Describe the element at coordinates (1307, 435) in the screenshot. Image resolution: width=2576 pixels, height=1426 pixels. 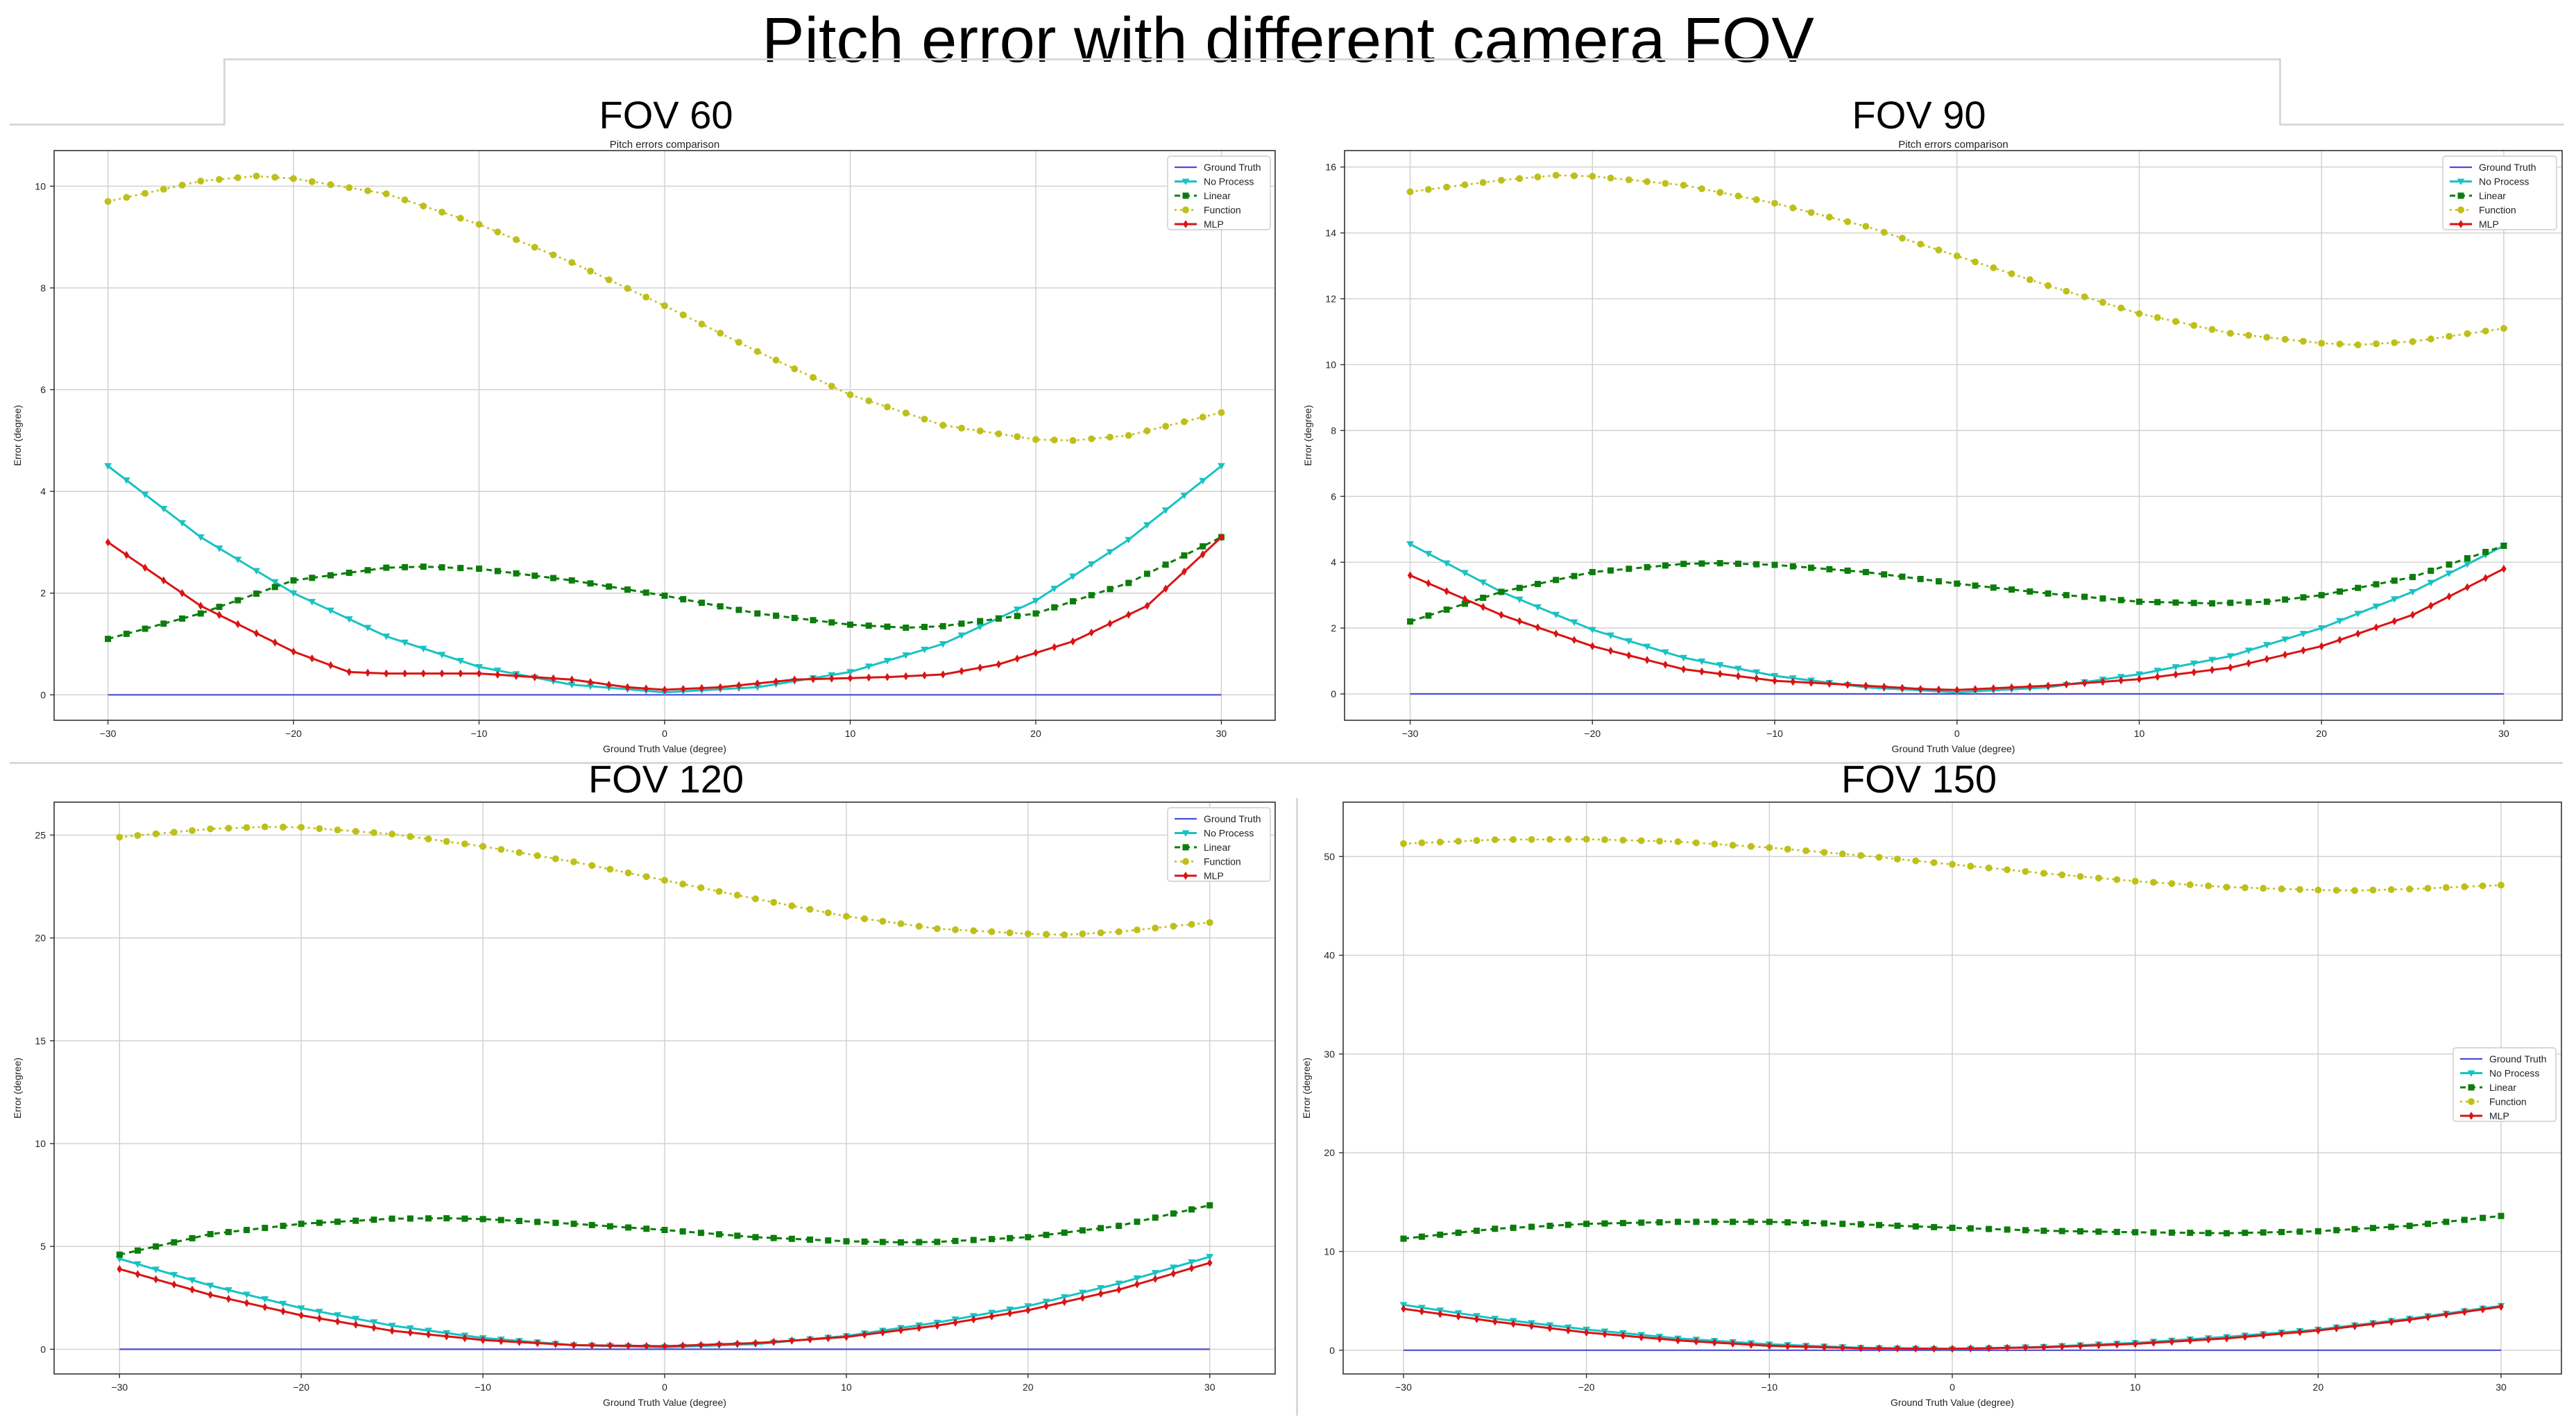
I see `y-axis-label: Error (degree)` at that location.